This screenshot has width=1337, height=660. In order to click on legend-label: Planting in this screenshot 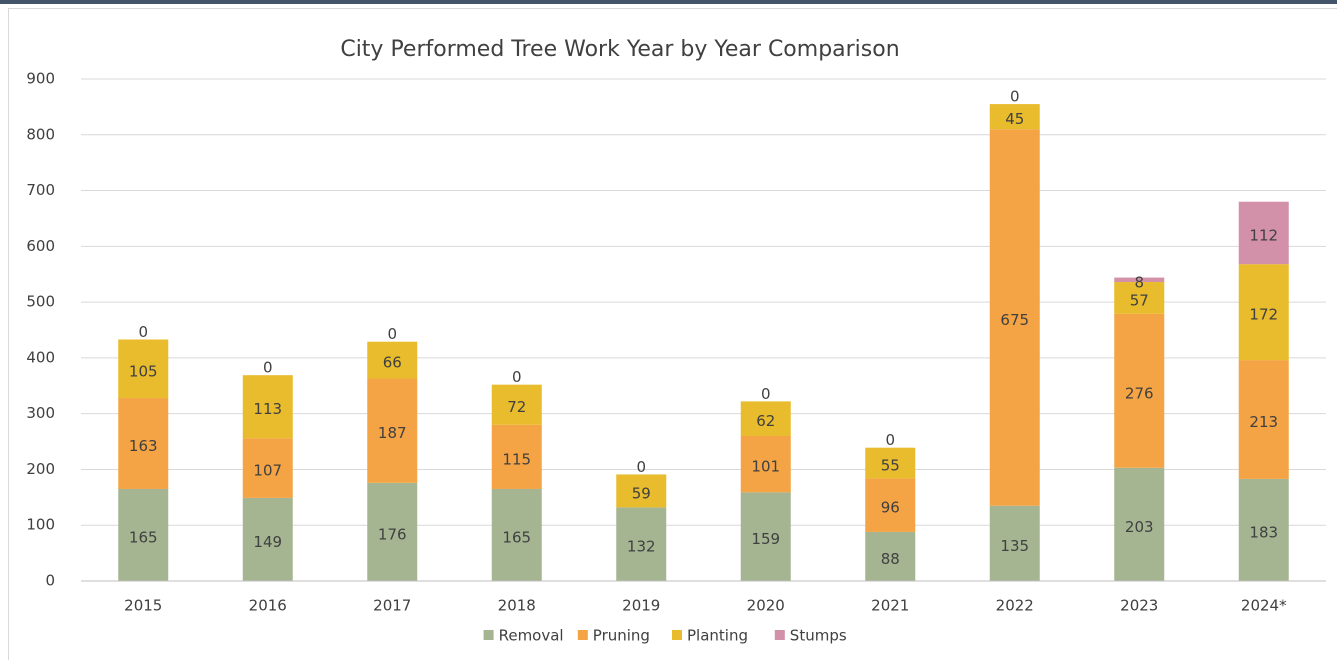, I will do `click(717, 636)`.